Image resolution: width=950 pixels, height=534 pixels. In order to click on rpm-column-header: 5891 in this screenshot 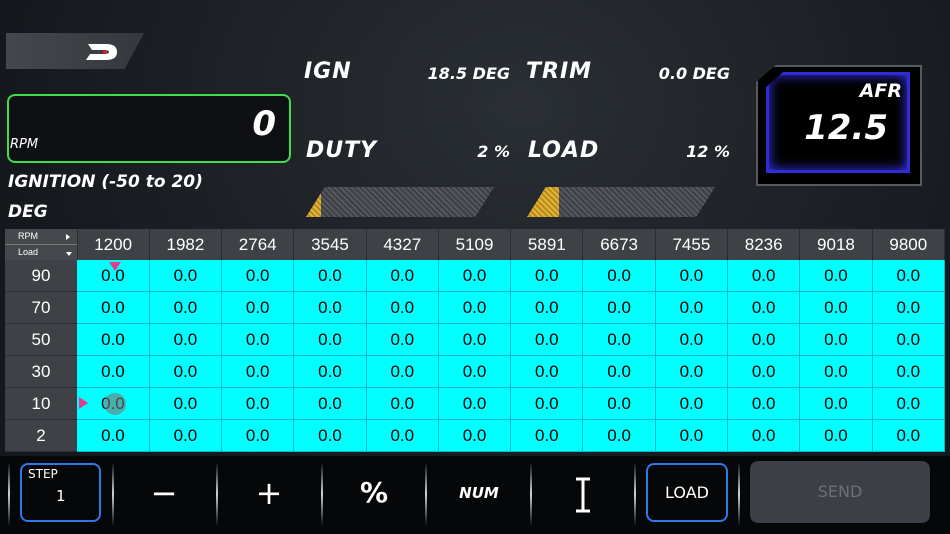, I will do `click(547, 244)`.